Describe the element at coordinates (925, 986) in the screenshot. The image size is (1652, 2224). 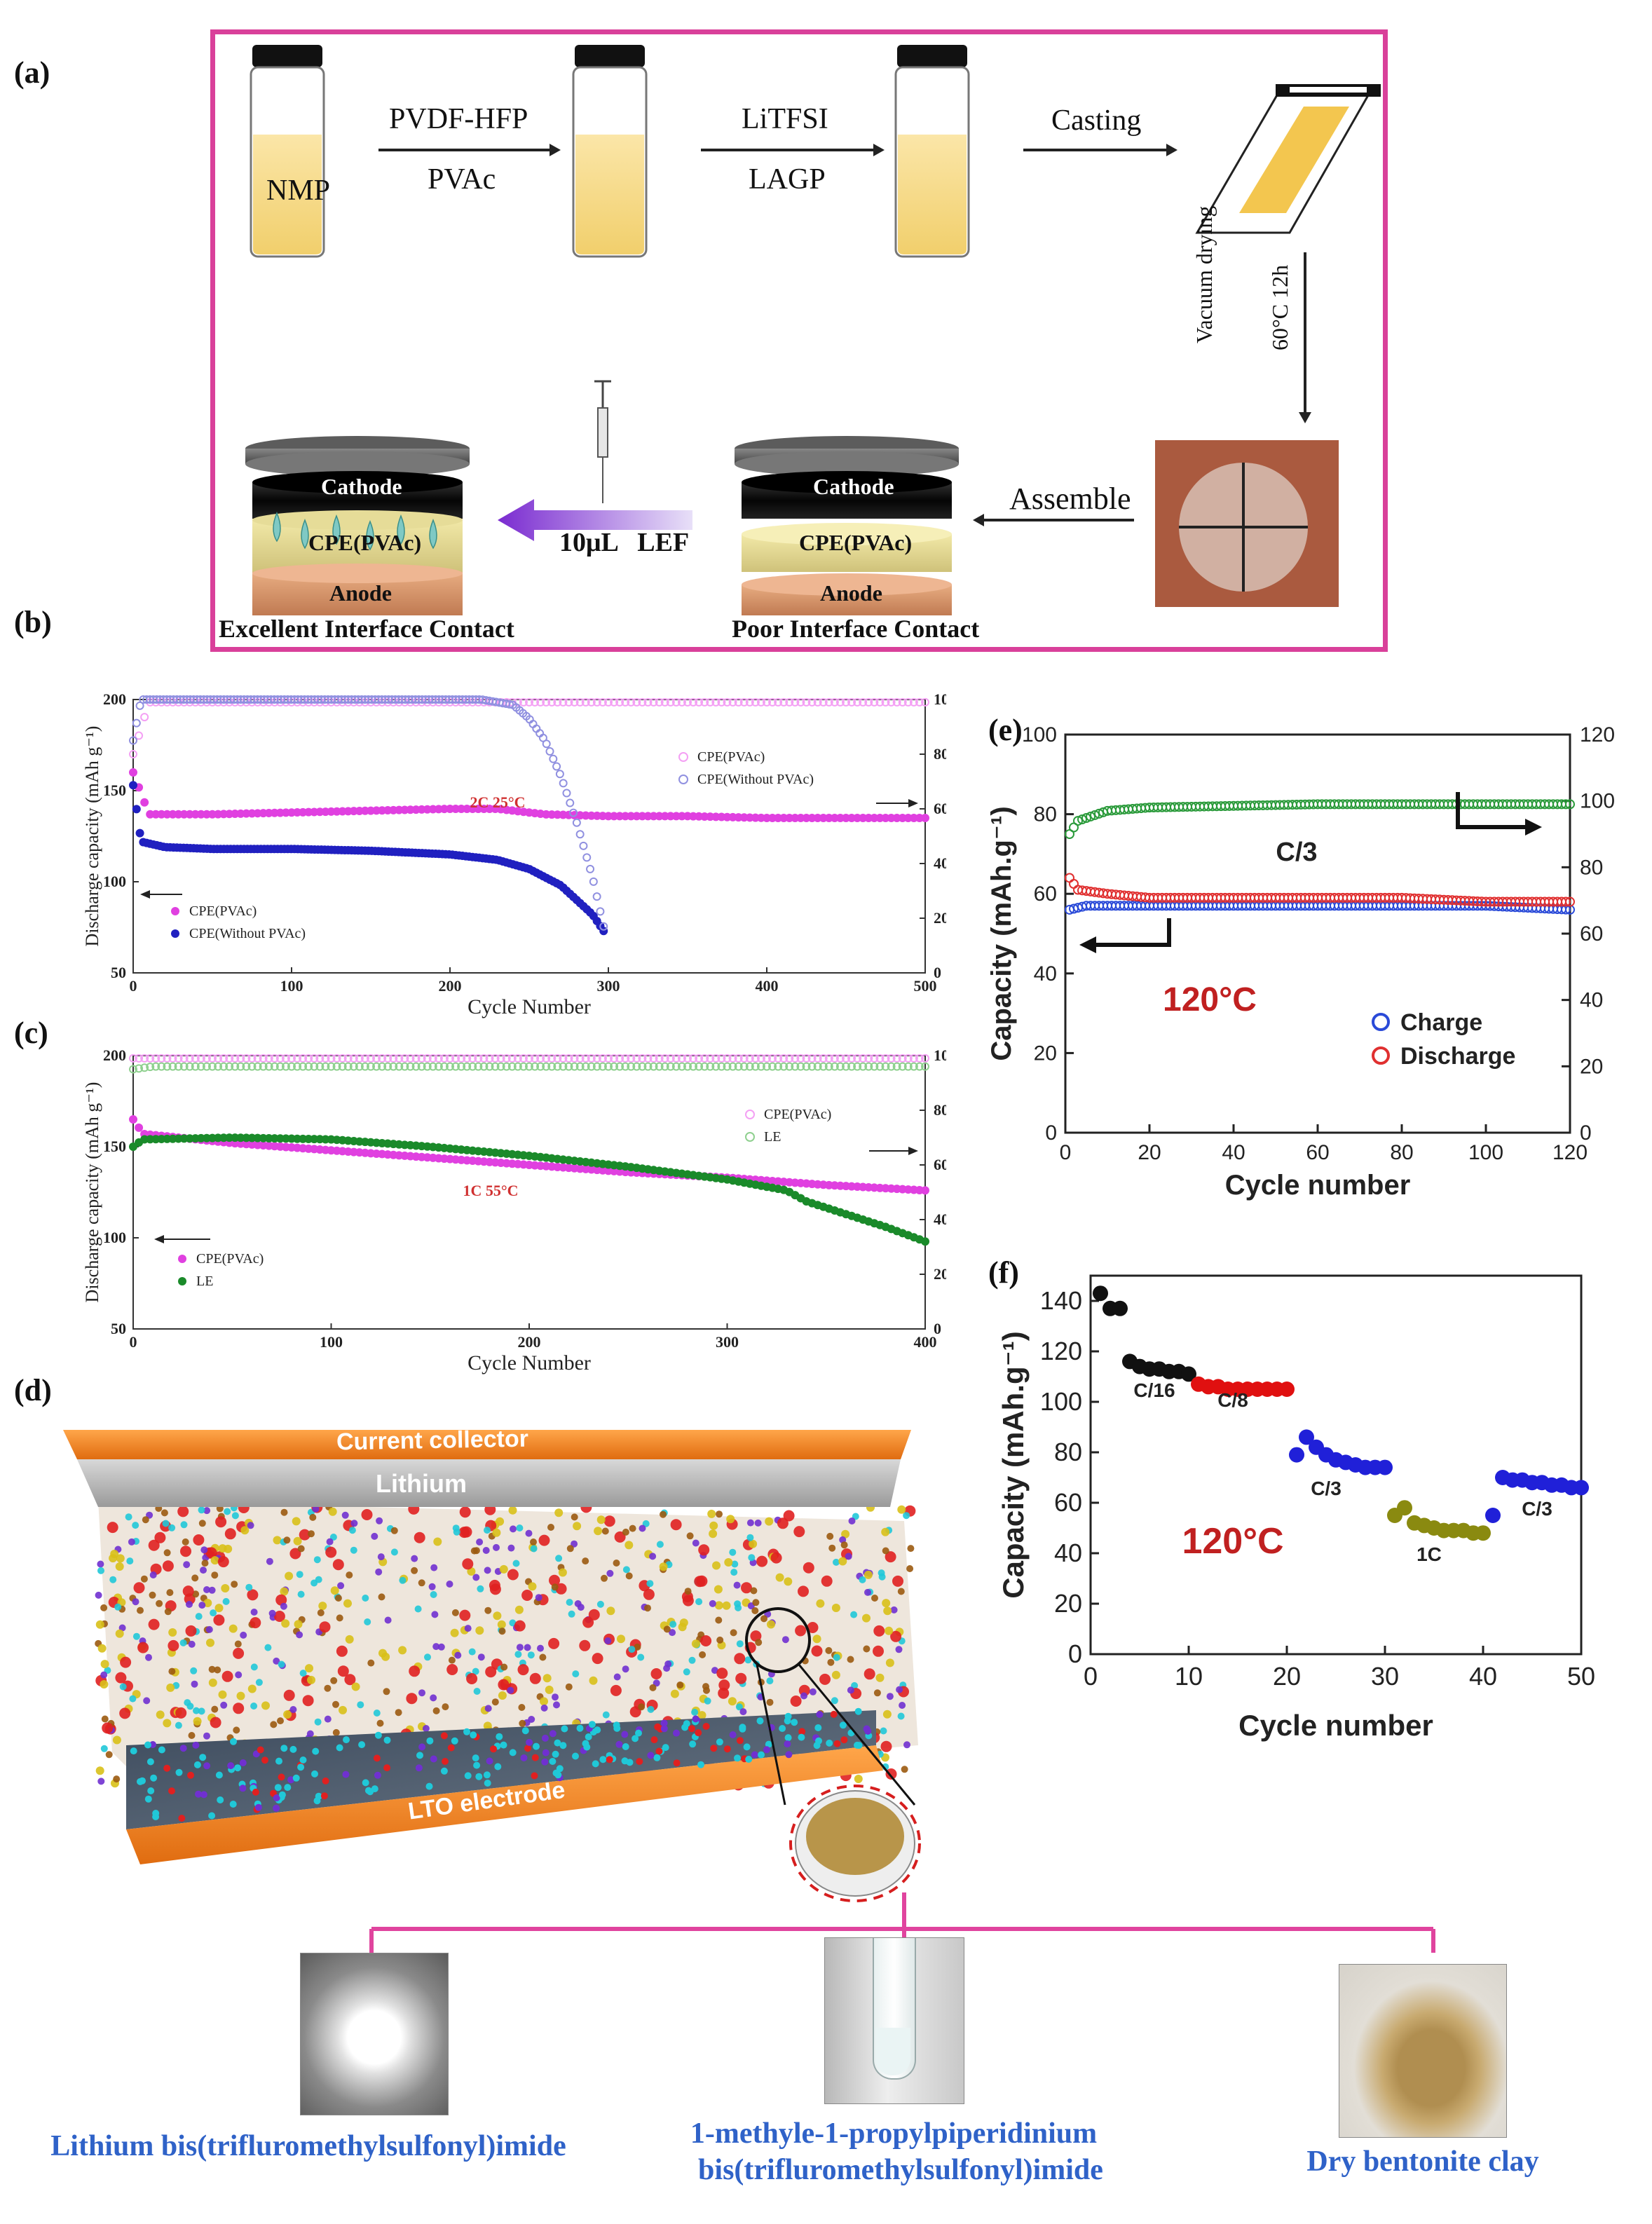
I see `x-tick-label: 500` at that location.